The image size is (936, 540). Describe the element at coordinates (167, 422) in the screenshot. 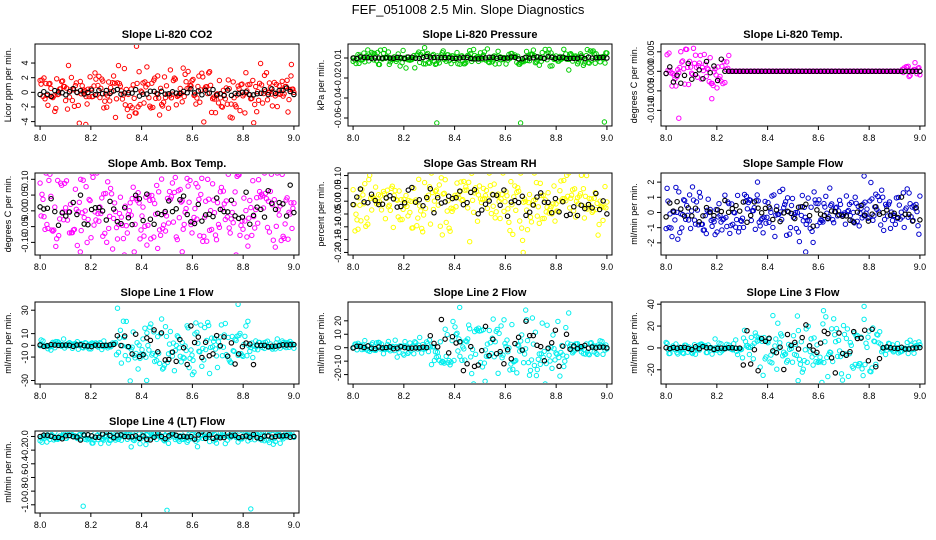

I see `panel-title: Slope Line 4 (LT) Flow` at that location.